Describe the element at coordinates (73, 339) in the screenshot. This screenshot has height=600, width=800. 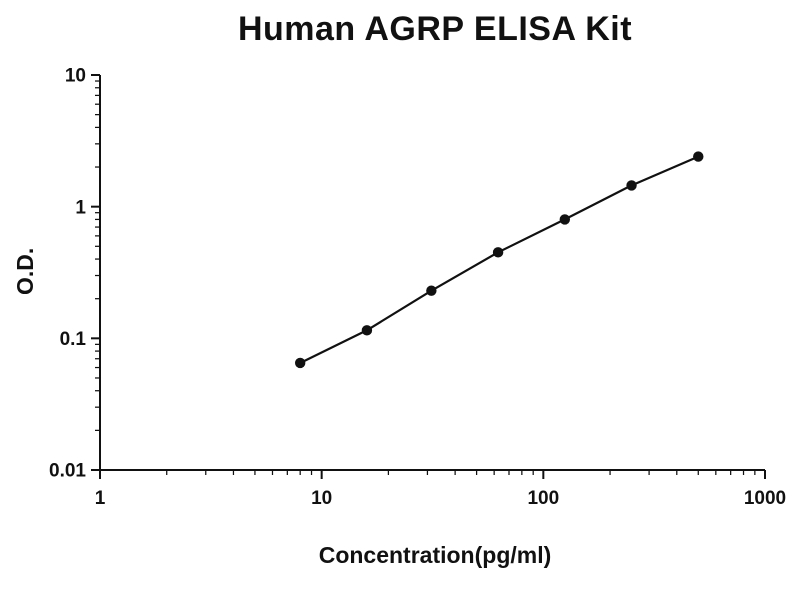
I see `y-tick-label: 0.1` at that location.